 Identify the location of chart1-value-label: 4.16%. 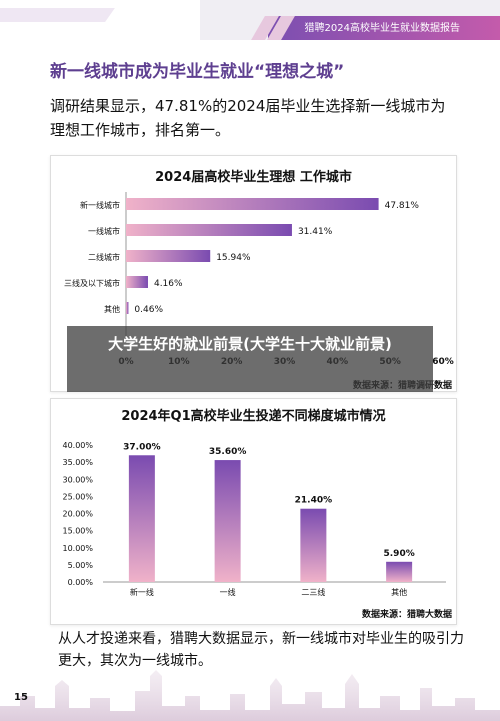
(168, 284).